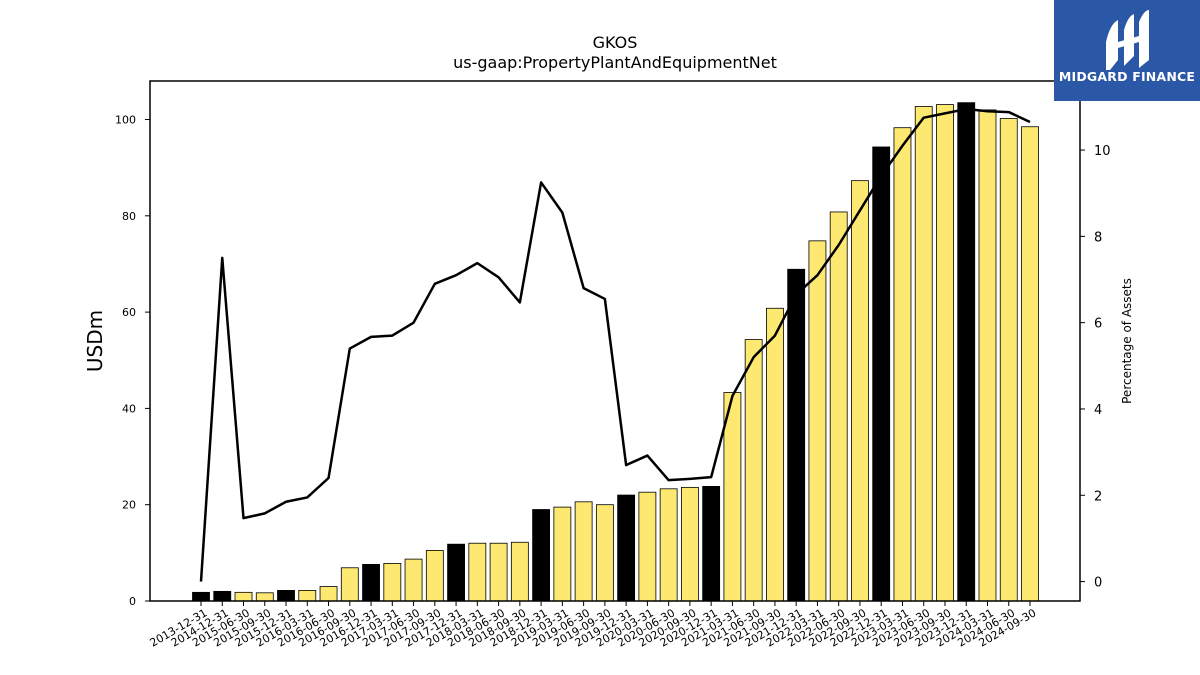  I want to click on y-tick-label: 100, so click(125, 120).